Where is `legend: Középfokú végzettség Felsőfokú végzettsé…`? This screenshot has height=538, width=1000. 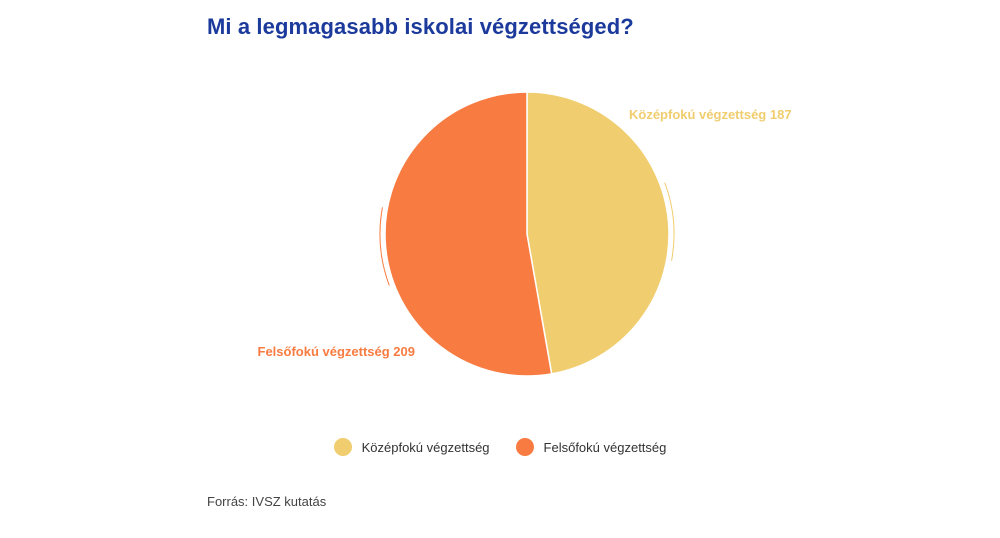
legend: Középfokú végzettség Felsőfokú végzettsé… is located at coordinates (500, 447).